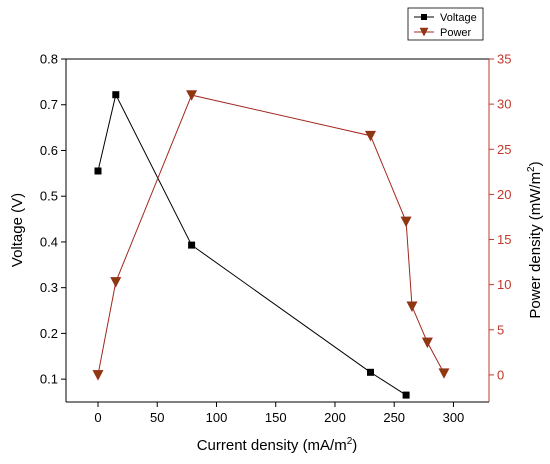 The image size is (550, 464). What do you see at coordinates (97, 417) in the screenshot?
I see `x-tick-label: 0` at bounding box center [97, 417].